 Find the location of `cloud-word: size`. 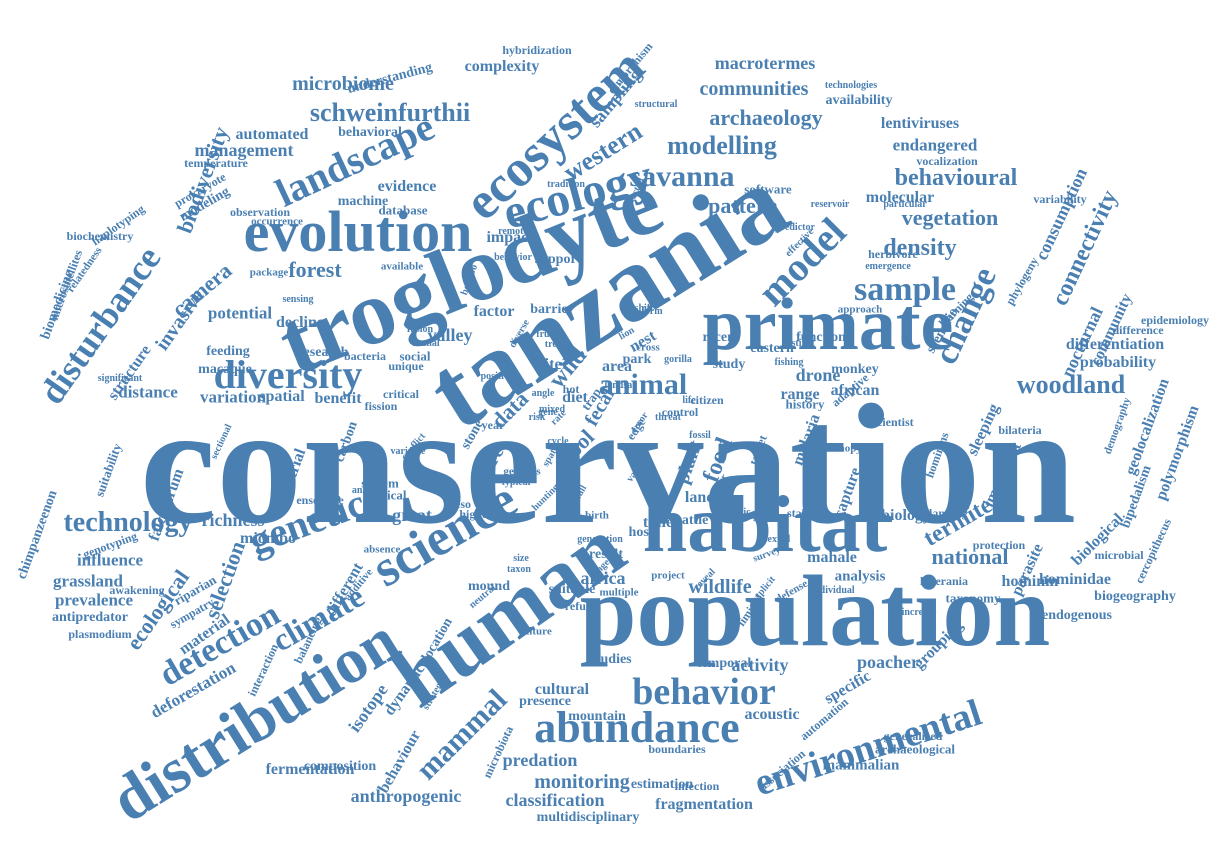

cloud-word: size is located at coordinates (521, 558).